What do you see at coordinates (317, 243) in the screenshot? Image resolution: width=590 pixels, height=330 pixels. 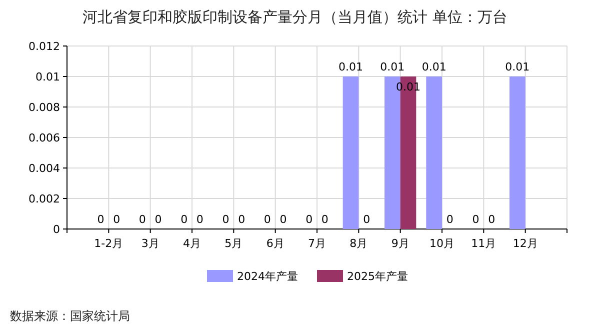 I see `x-tick-label: 7月` at bounding box center [317, 243].